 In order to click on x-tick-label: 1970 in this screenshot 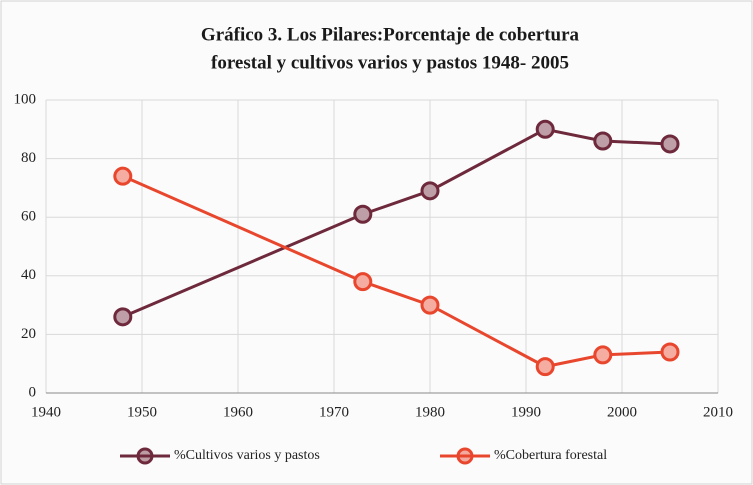, I will do `click(334, 412)`.